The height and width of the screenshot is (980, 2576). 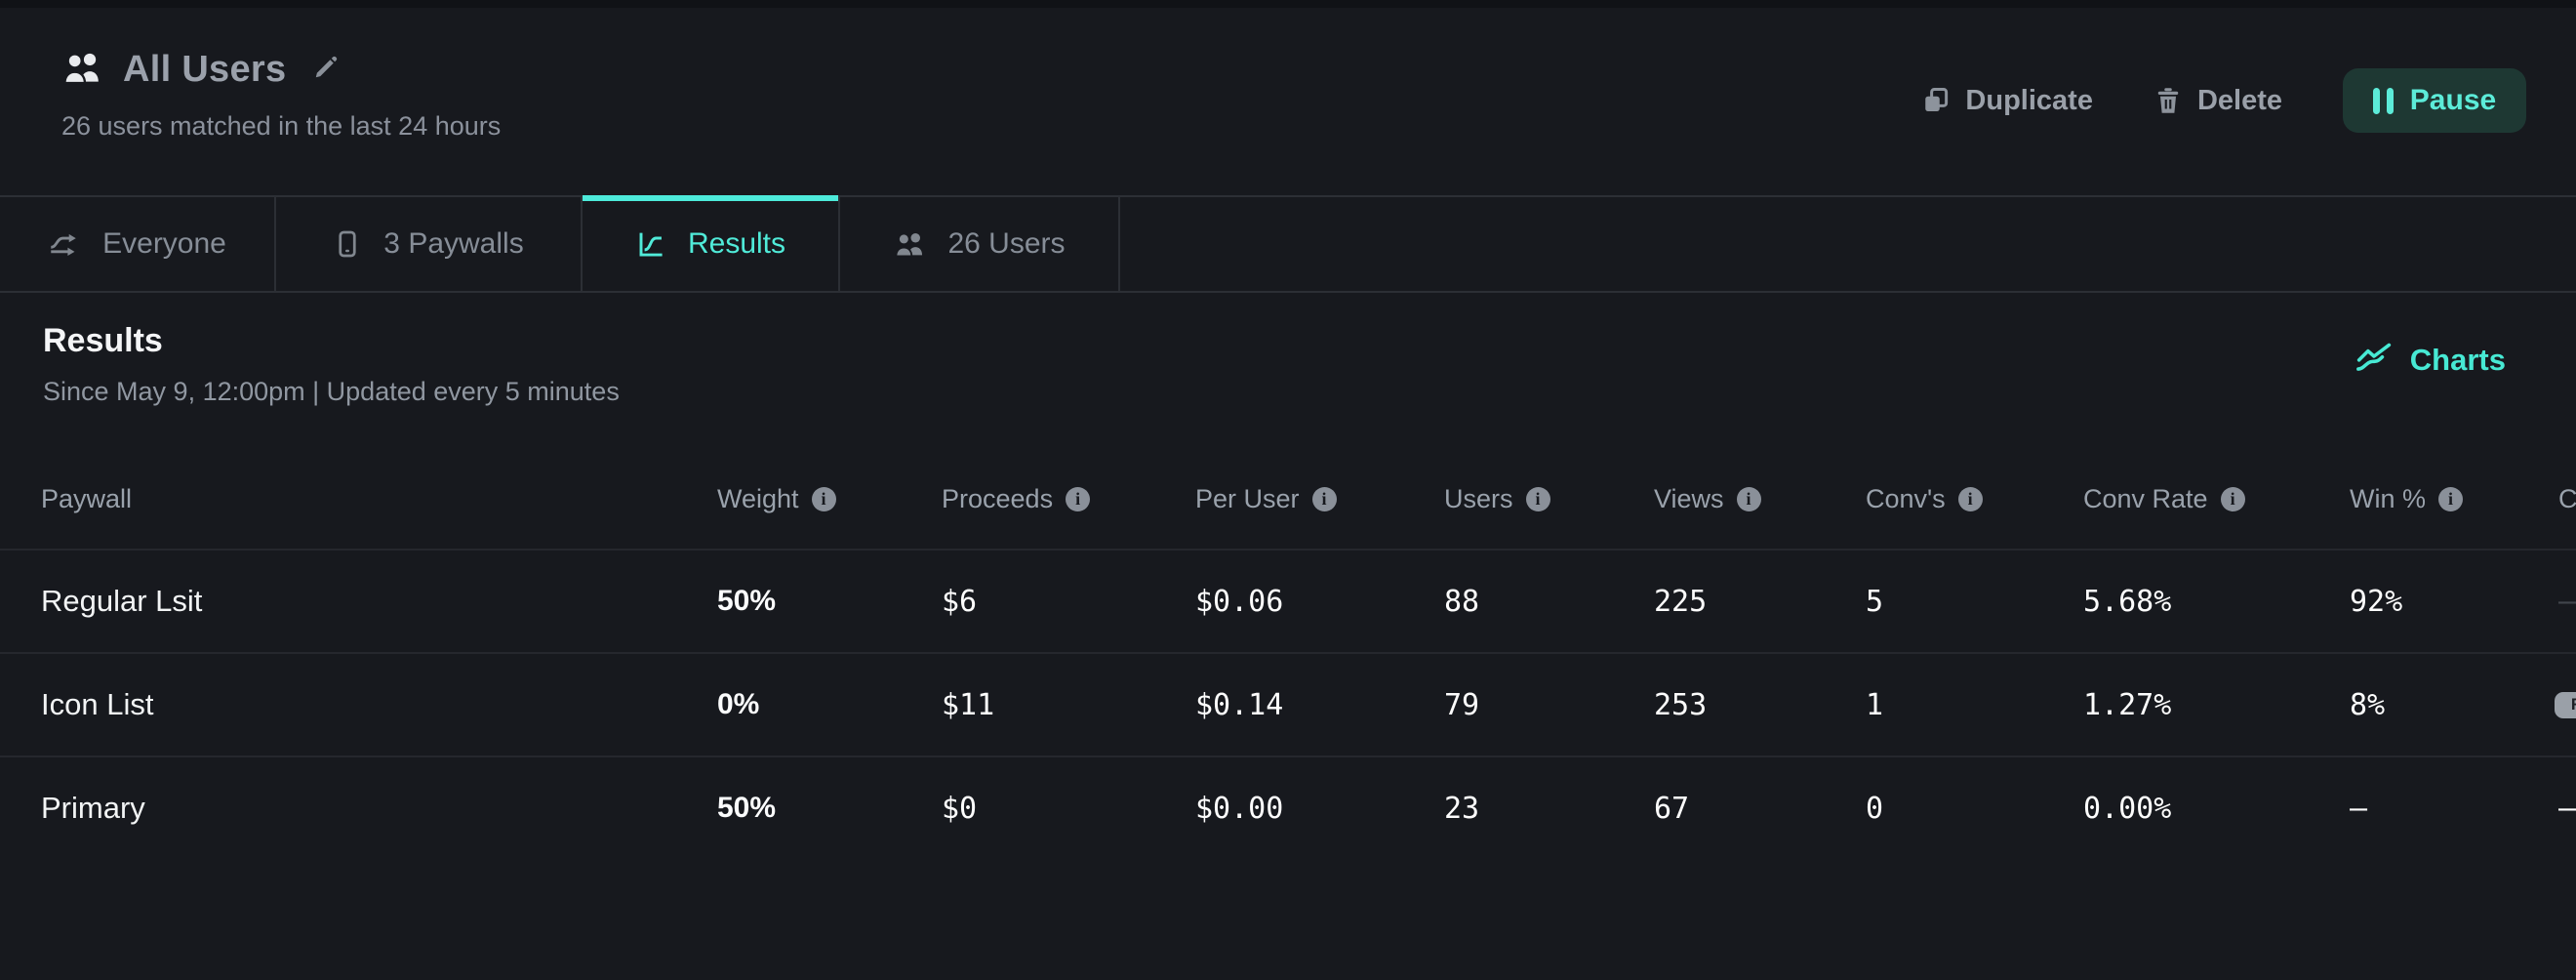 What do you see at coordinates (1875, 809) in the screenshot?
I see `convs-cell: 0` at bounding box center [1875, 809].